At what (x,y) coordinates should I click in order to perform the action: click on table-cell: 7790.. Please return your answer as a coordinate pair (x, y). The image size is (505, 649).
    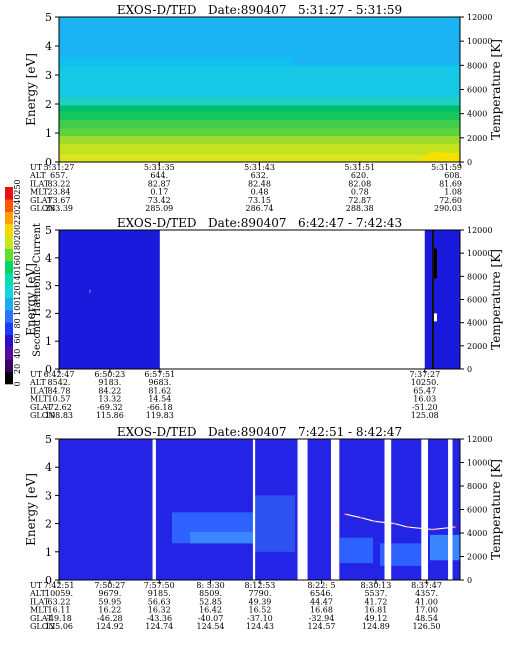
    Looking at the image, I should click on (259, 593).